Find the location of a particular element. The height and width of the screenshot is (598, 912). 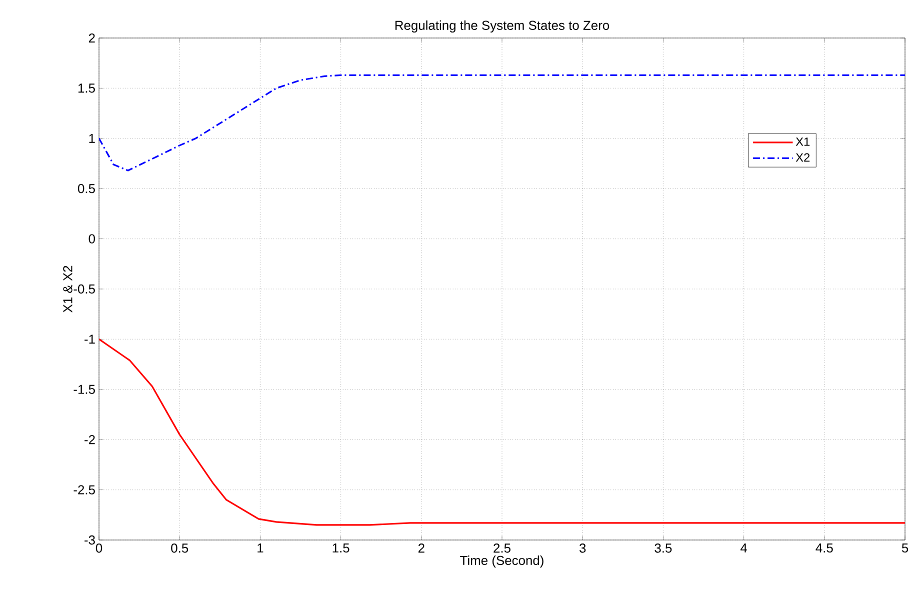

y-tick-label: 1 is located at coordinates (92, 138).